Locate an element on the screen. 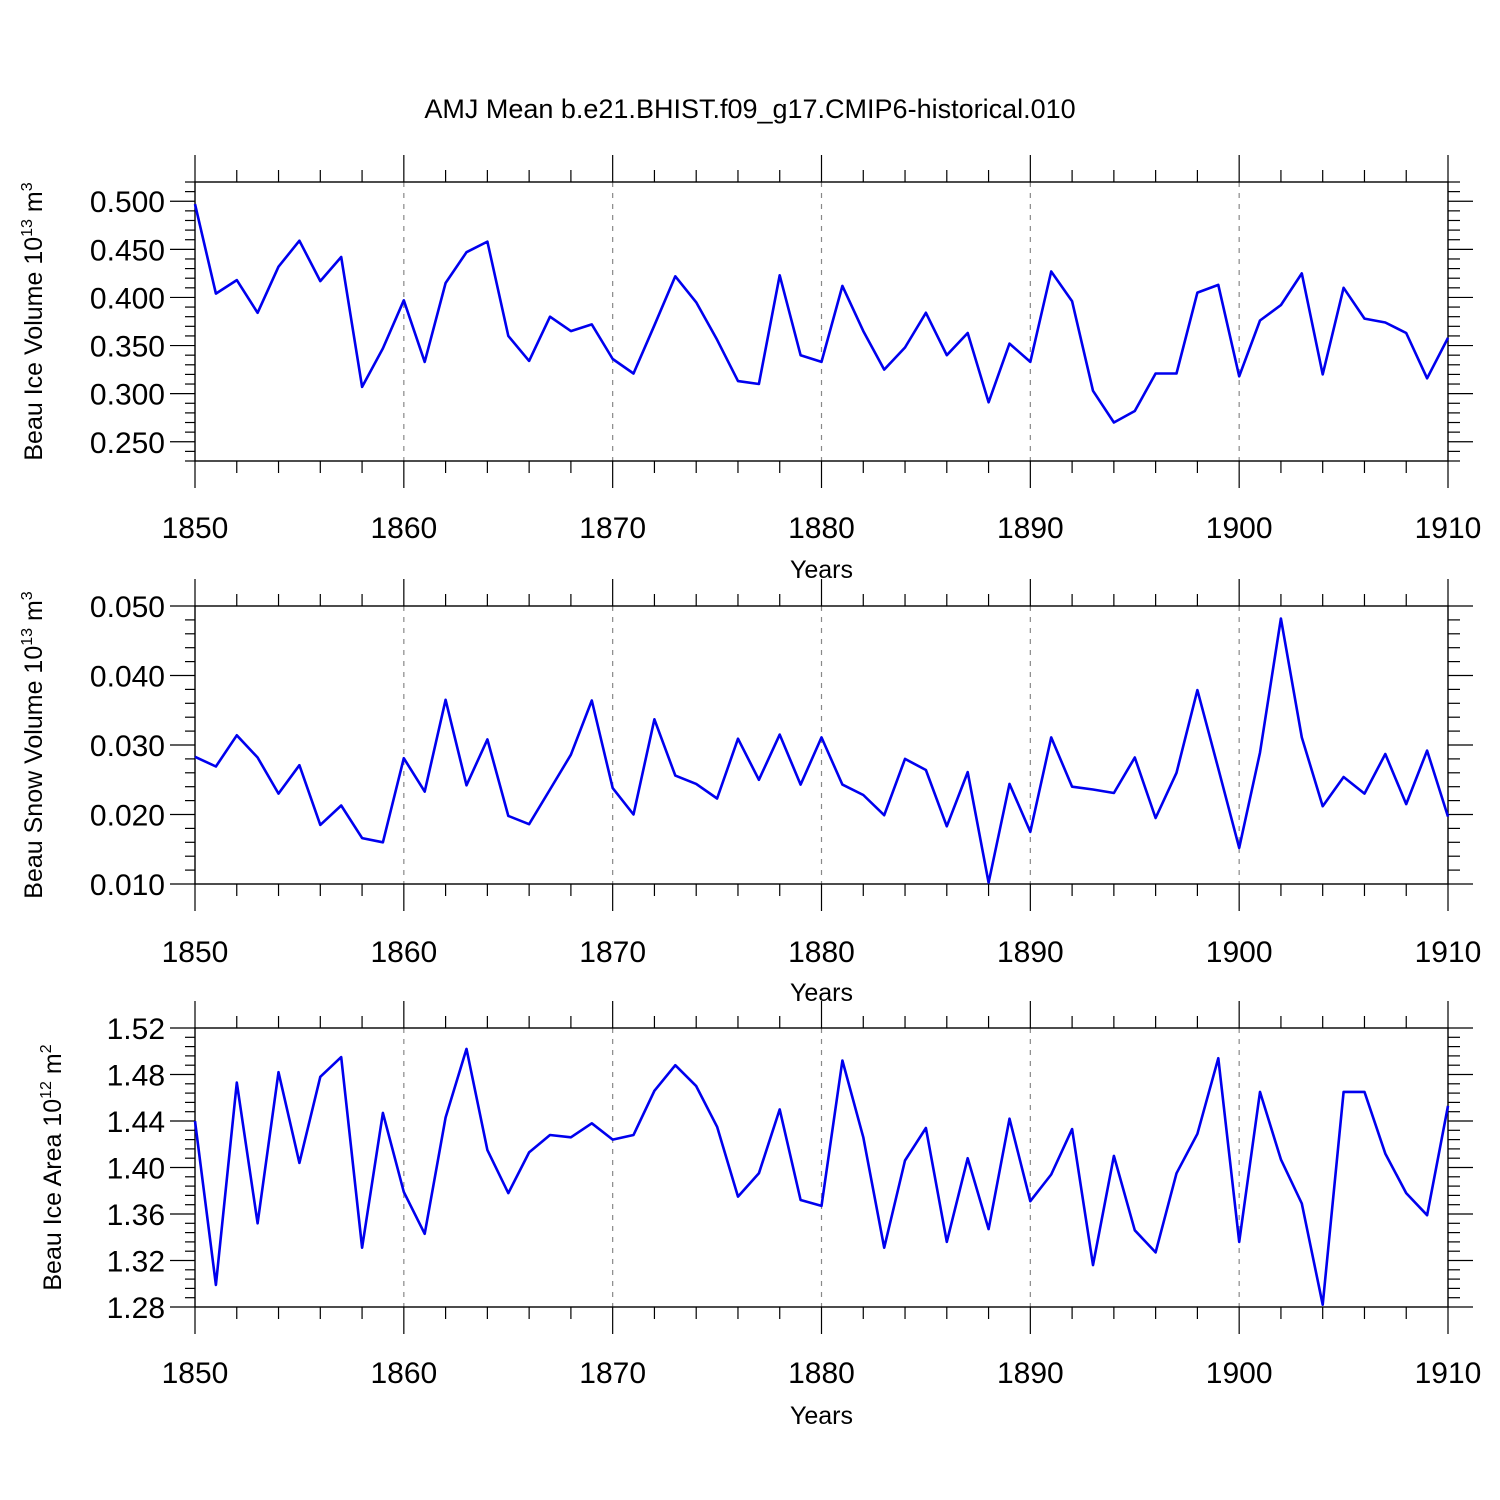 The image size is (1500, 1500). series-line-snow-volume is located at coordinates (822, 750).